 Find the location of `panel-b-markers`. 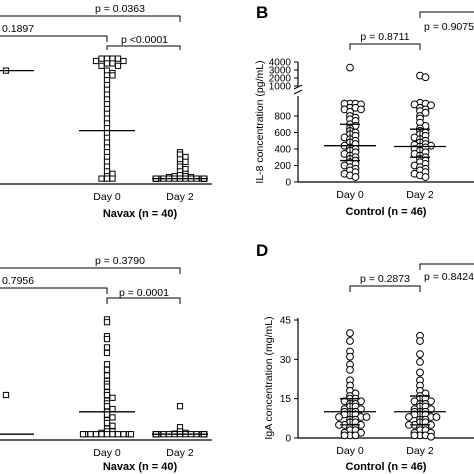

panel-b-markers is located at coordinates (385, 122).